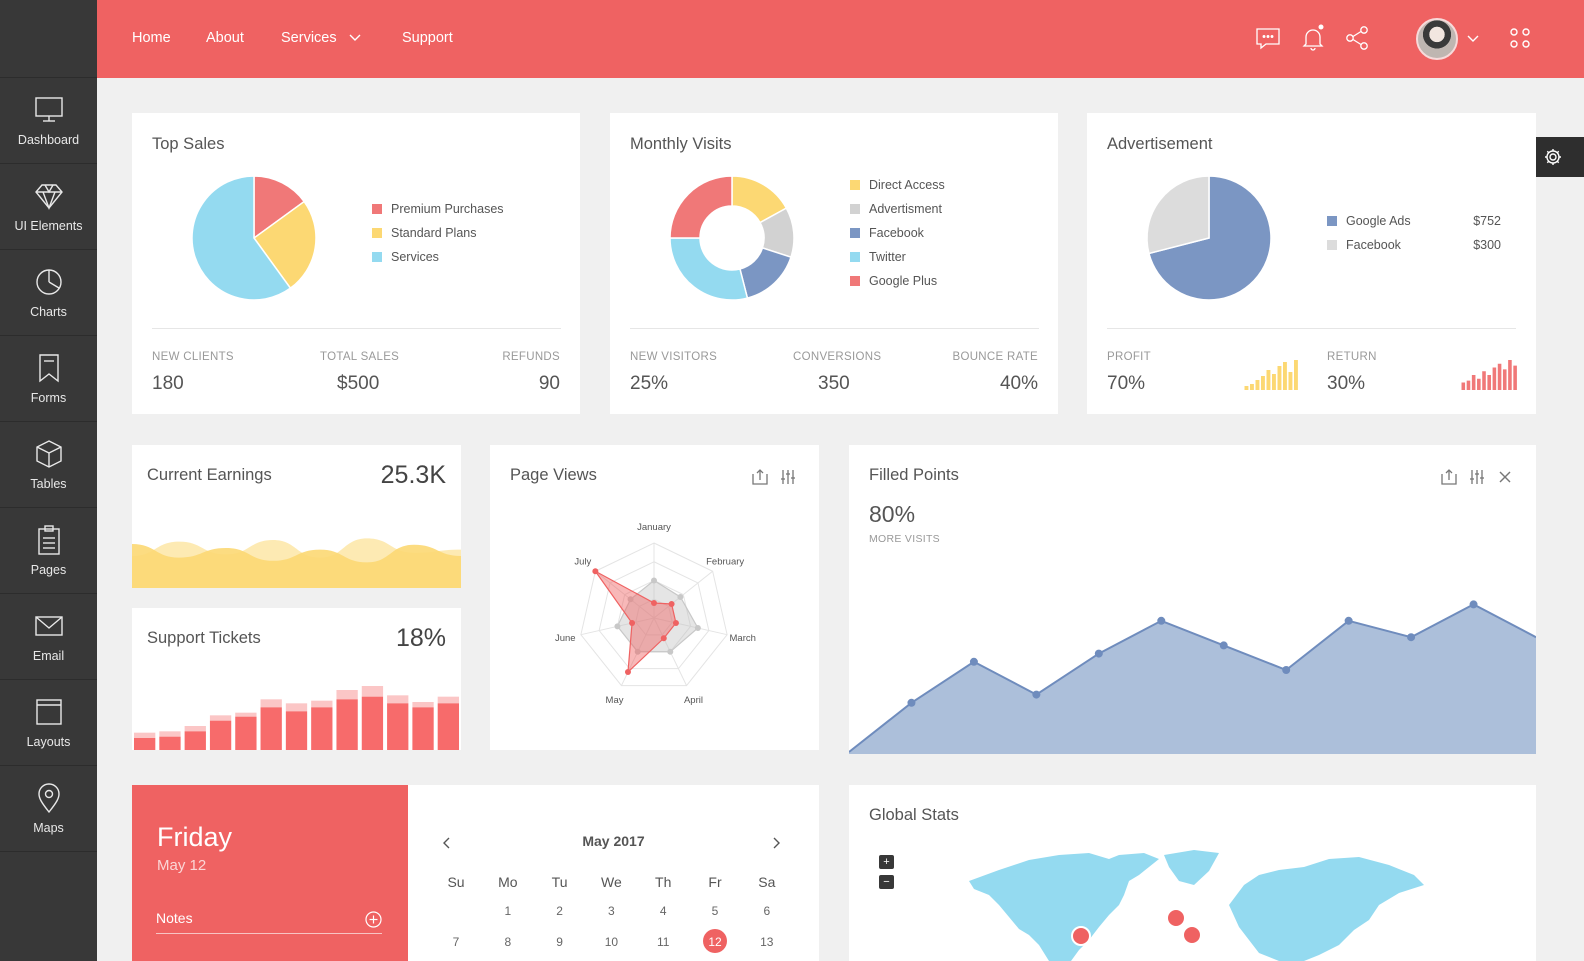  What do you see at coordinates (427, 38) in the screenshot?
I see `nav-support: Support` at bounding box center [427, 38].